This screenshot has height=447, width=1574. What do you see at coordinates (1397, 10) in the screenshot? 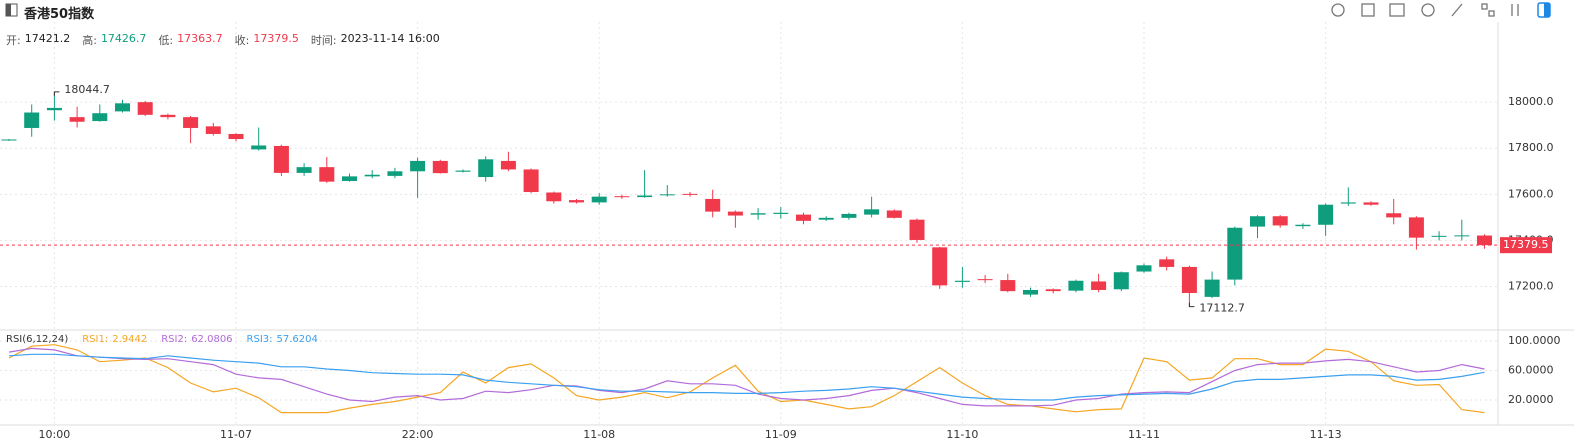
I see `indicator-icon` at bounding box center [1397, 10].